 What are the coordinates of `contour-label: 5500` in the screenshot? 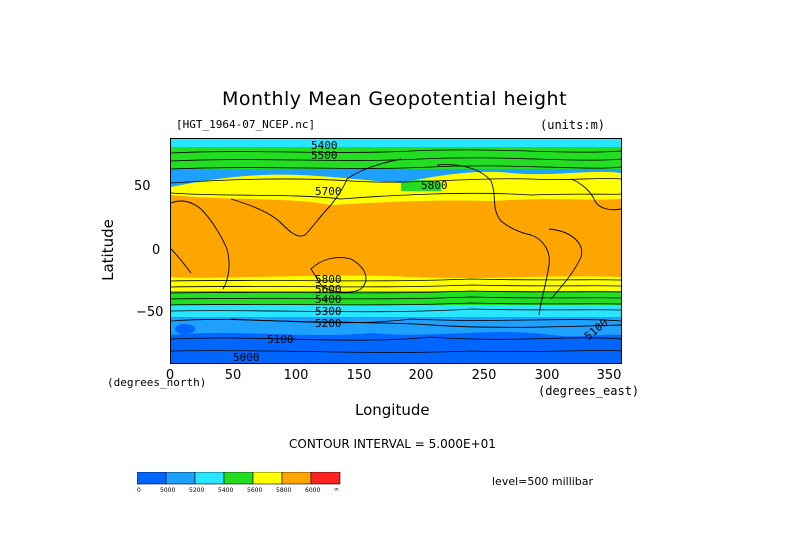 It's located at (324, 155).